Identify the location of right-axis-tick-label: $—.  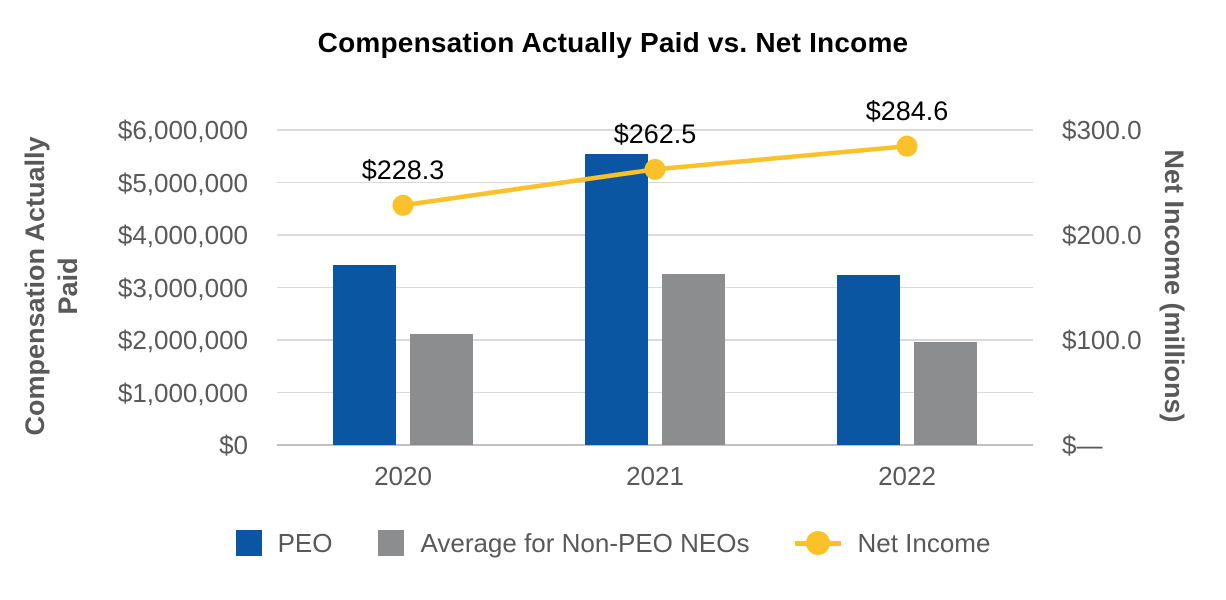
(1082, 445).